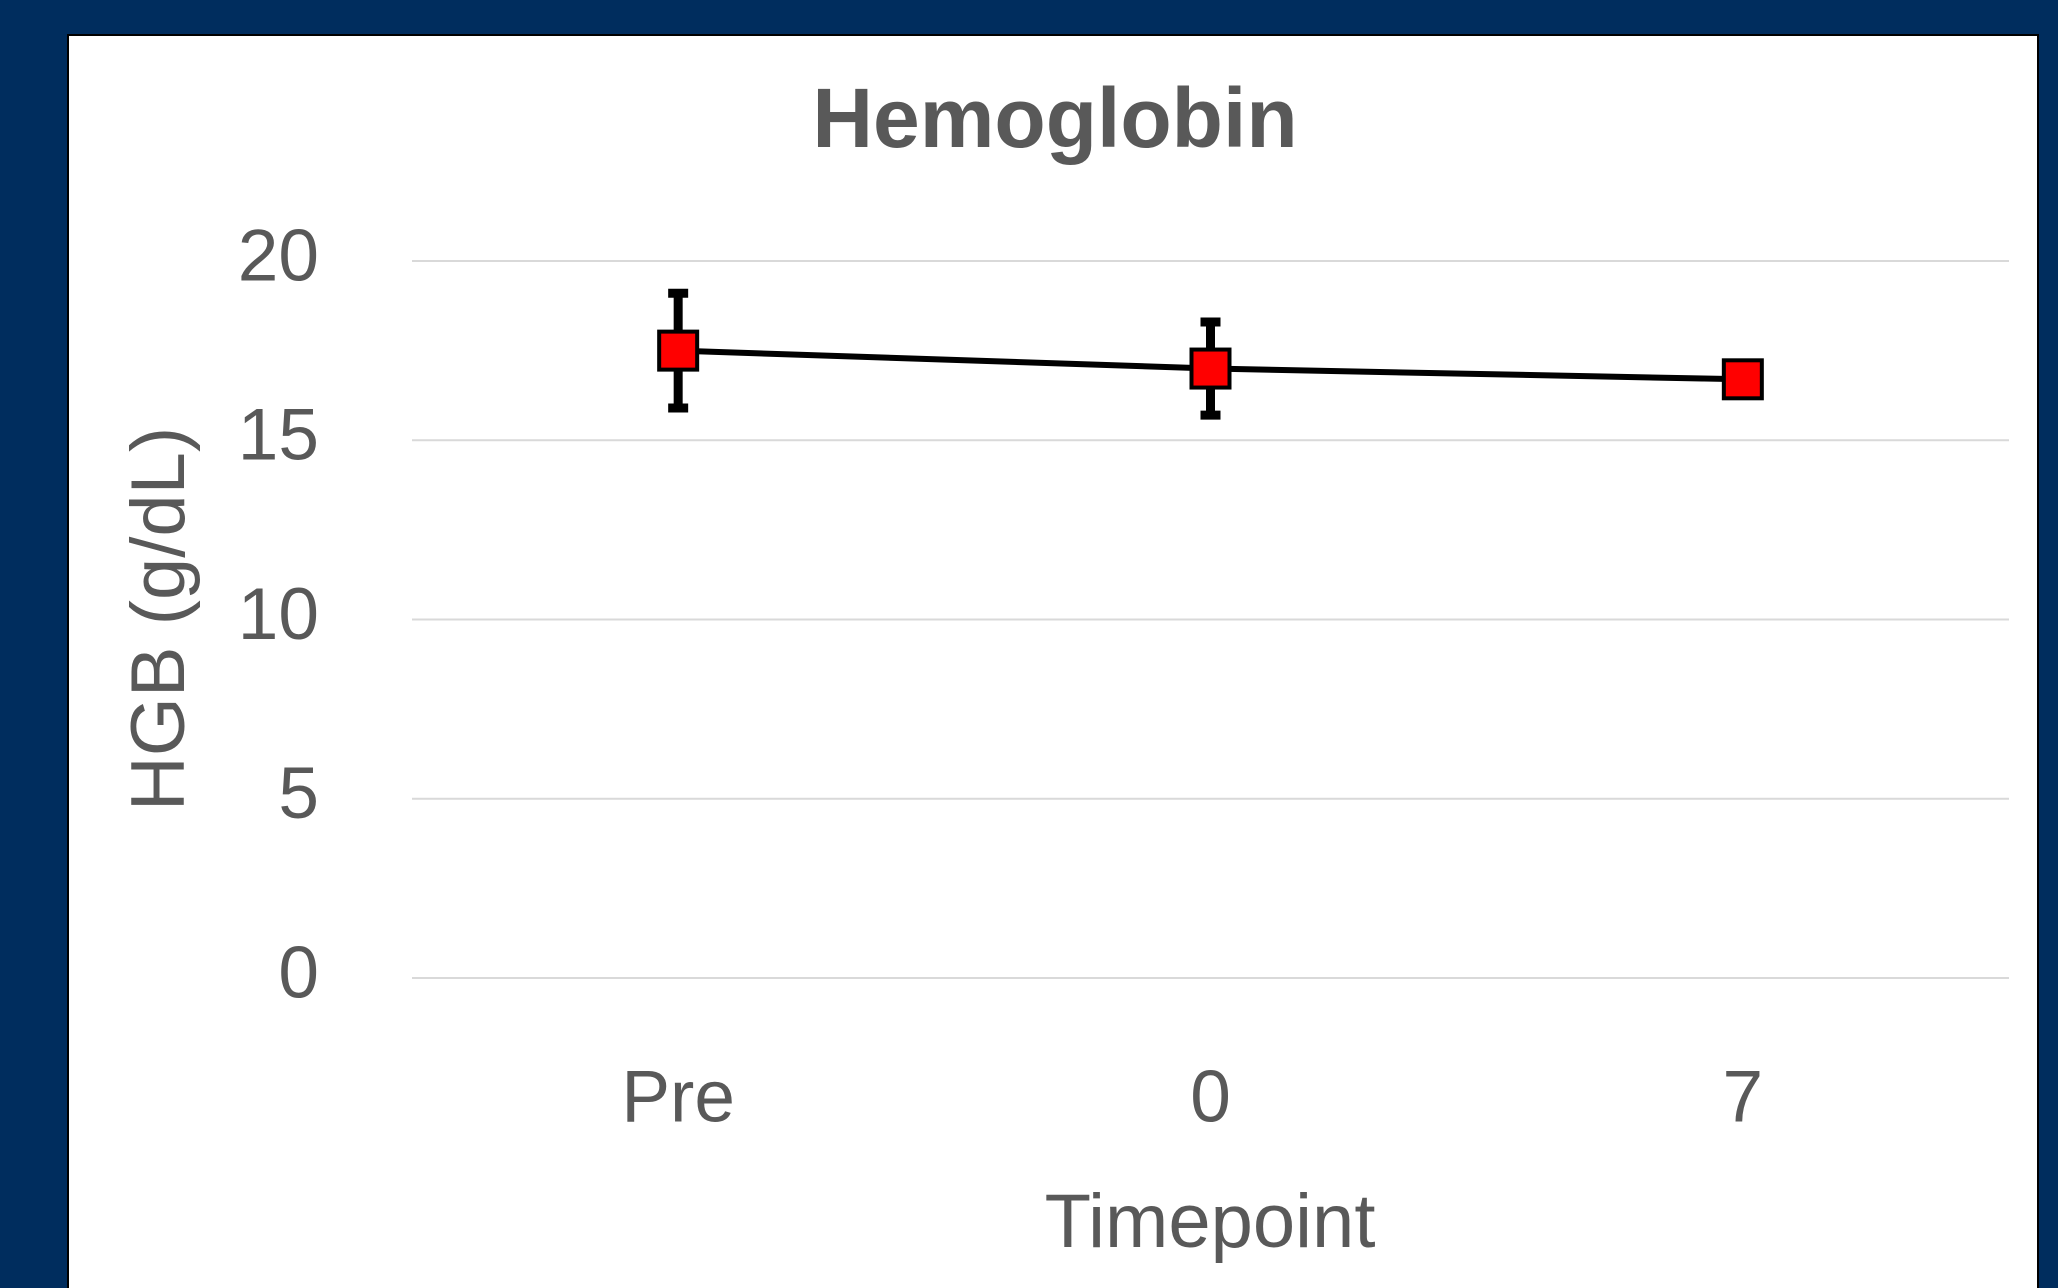  I want to click on chart-title: Hemoglobin, so click(1054, 118).